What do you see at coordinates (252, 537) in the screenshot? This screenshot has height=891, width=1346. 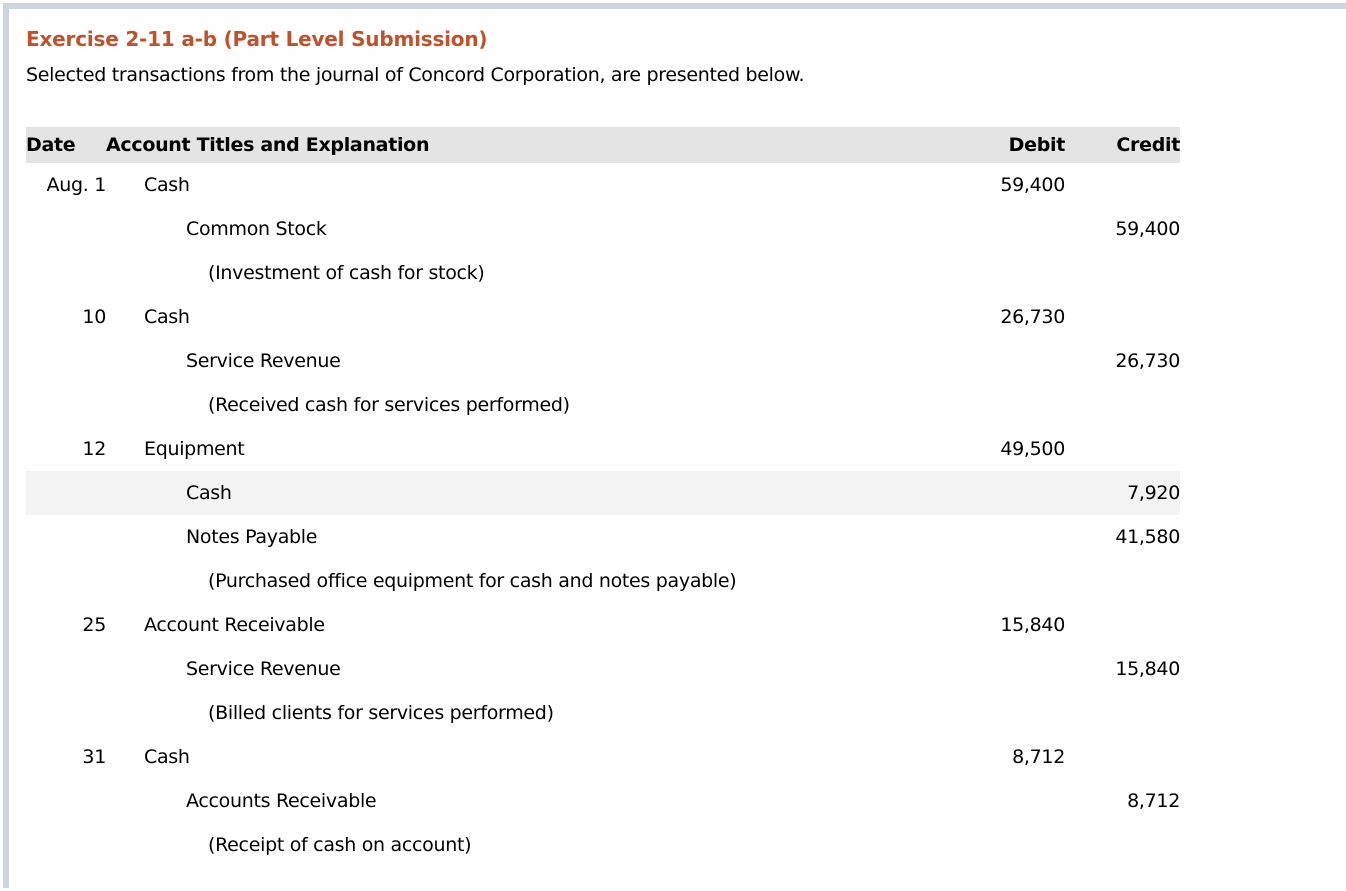 I see `account-cell: Notes Payable` at bounding box center [252, 537].